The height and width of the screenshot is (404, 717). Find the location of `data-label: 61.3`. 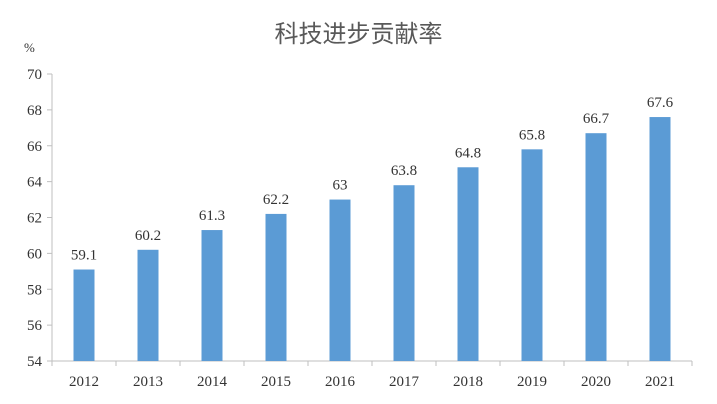

data-label: 61.3 is located at coordinates (212, 216).